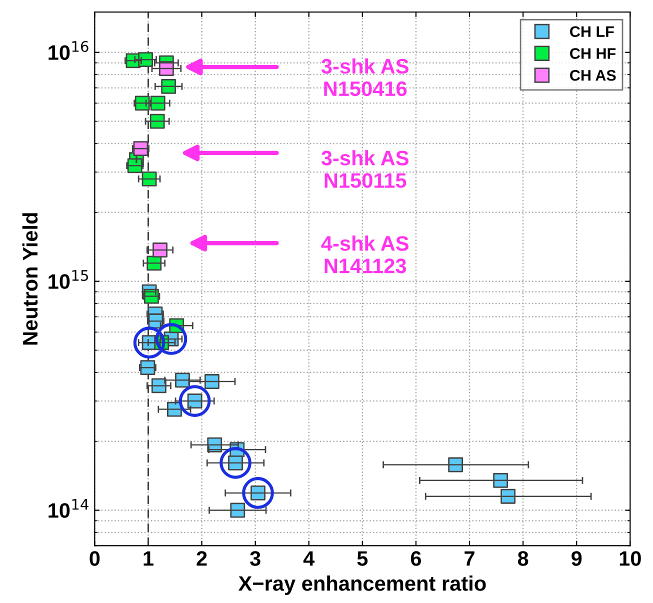 This screenshot has height=603, width=653. I want to click on x-tick-label: 2, so click(201, 558).